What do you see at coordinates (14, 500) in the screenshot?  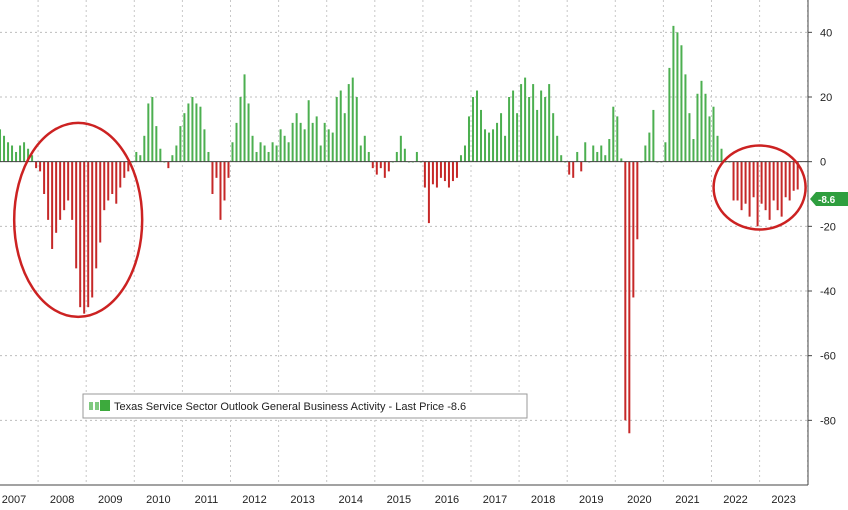 I see `x-tick-label: 2007` at bounding box center [14, 500].